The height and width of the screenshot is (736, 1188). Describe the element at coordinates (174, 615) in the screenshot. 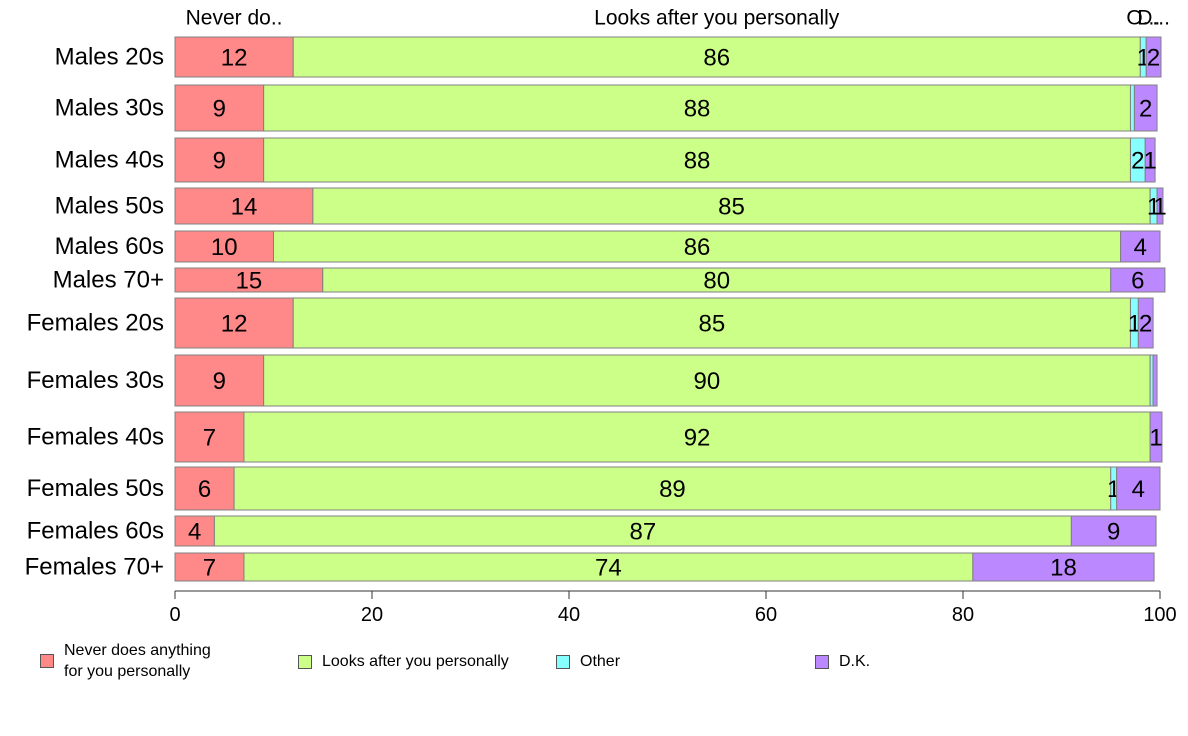

I see `x-tick-label: 0` at that location.